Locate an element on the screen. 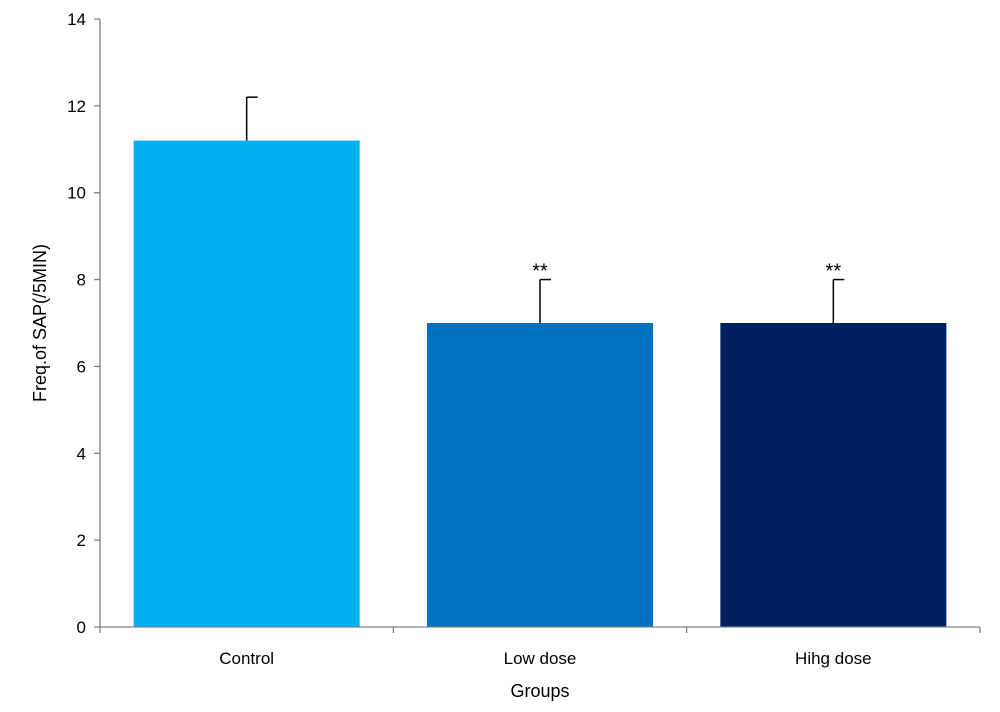 Image resolution: width=1000 pixels, height=712 pixels. x-axis-title: Groups is located at coordinates (539, 691).